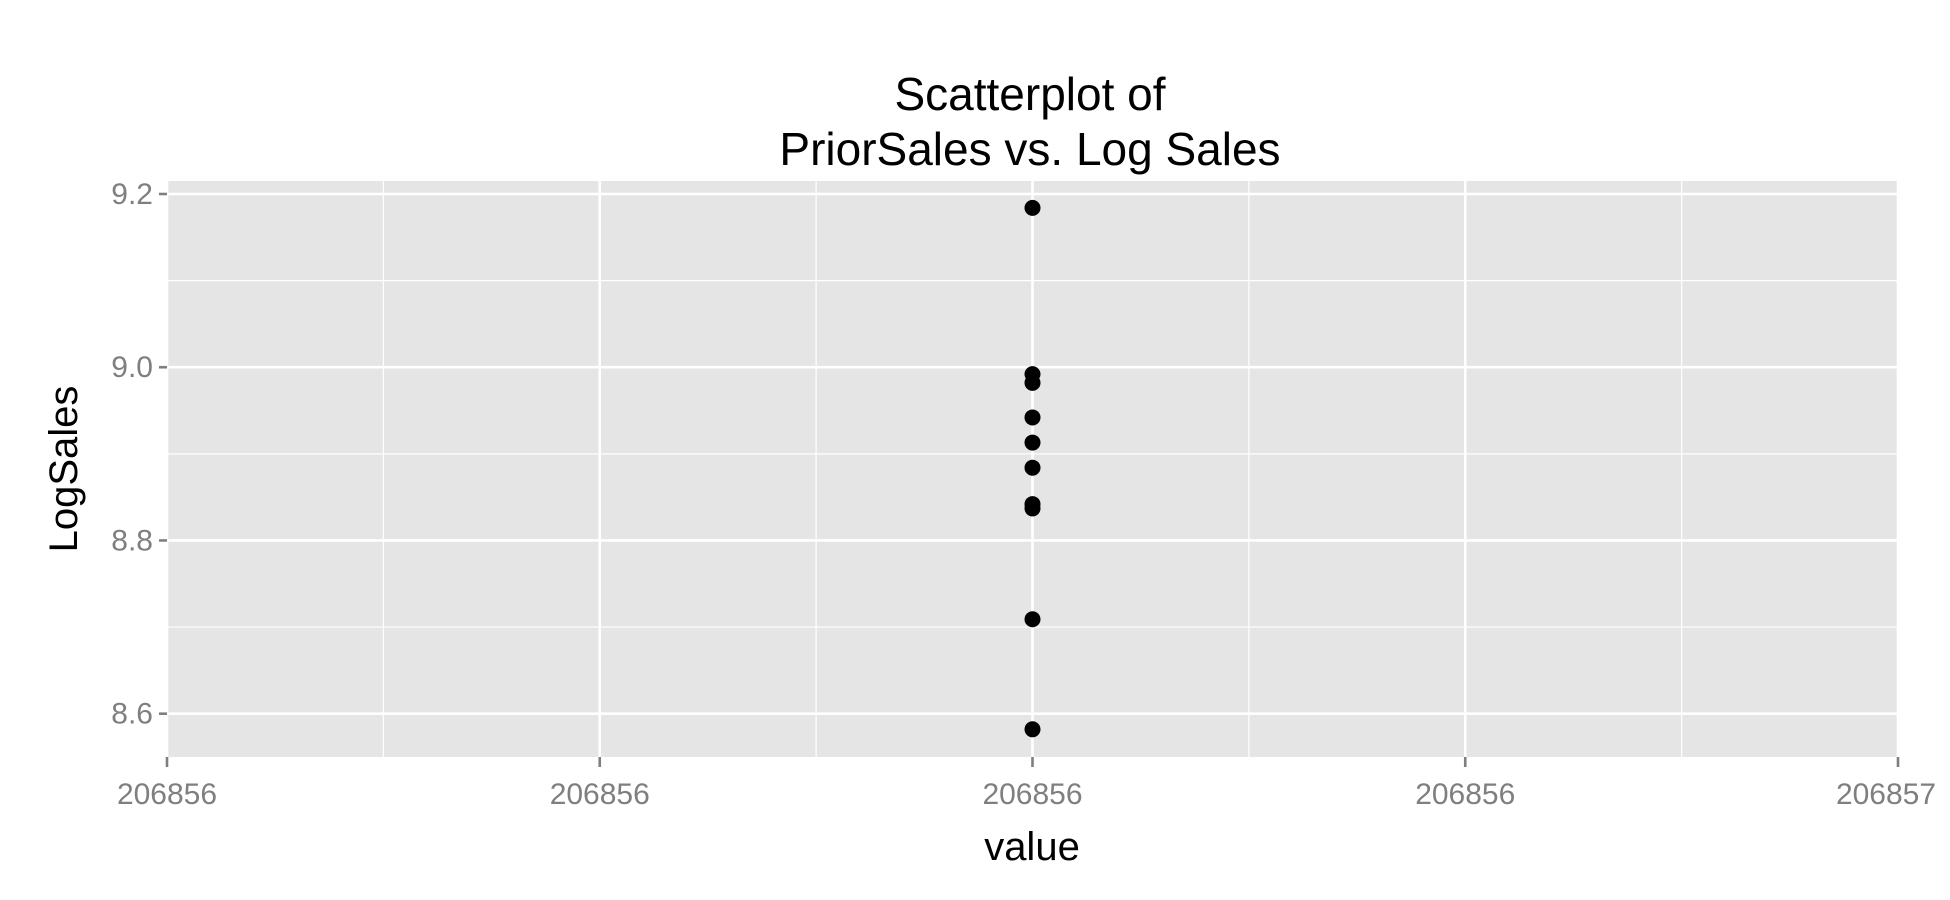 The width and height of the screenshot is (1950, 900). Describe the element at coordinates (1886, 794) in the screenshot. I see `x-tick-label: 206857` at that location.